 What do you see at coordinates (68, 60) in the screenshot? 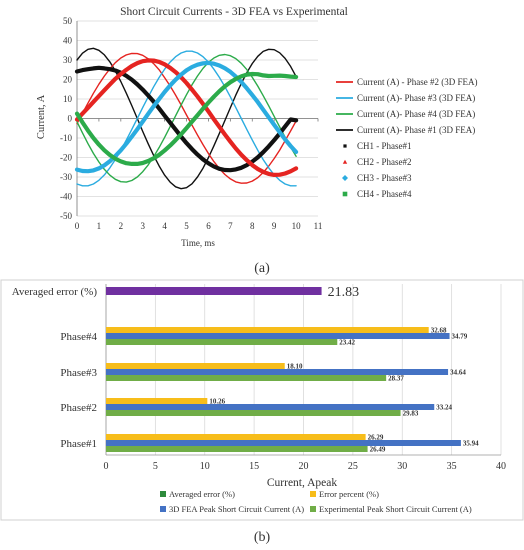
I see `y-tick-label: 30` at bounding box center [68, 60].